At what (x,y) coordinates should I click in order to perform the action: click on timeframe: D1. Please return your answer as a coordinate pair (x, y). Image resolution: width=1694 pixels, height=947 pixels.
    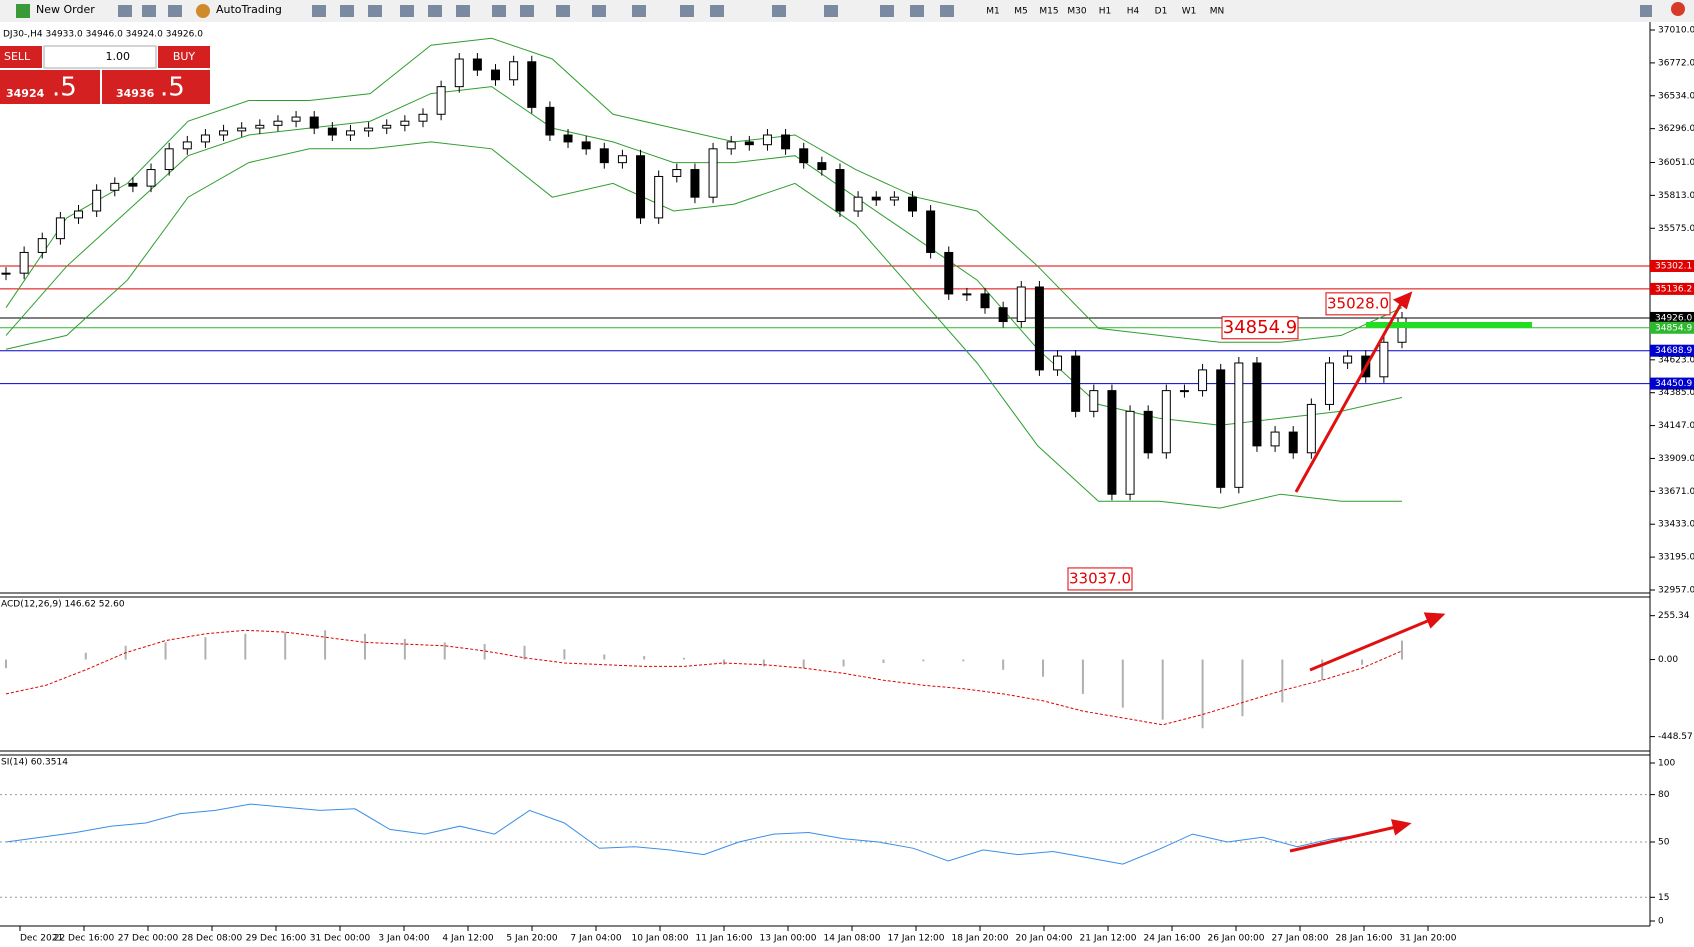
    Looking at the image, I should click on (1161, 12).